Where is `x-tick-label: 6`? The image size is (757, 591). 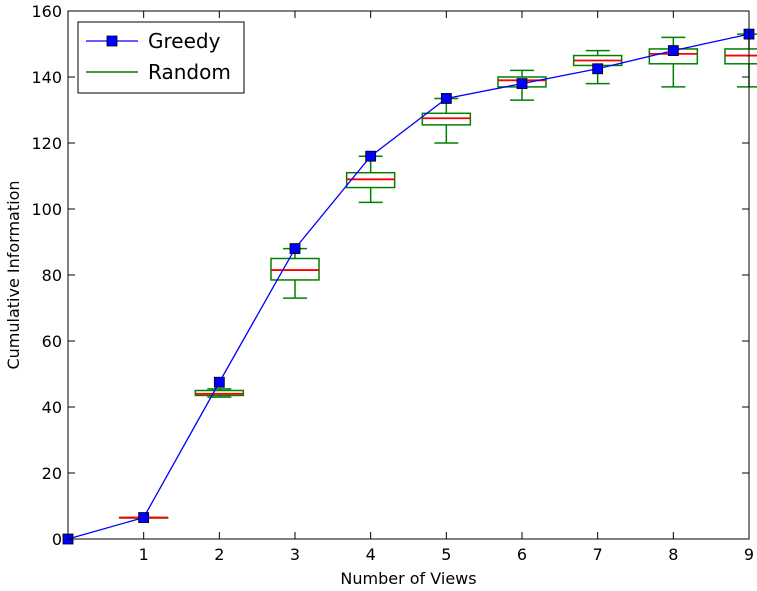 x-tick-label: 6 is located at coordinates (522, 554).